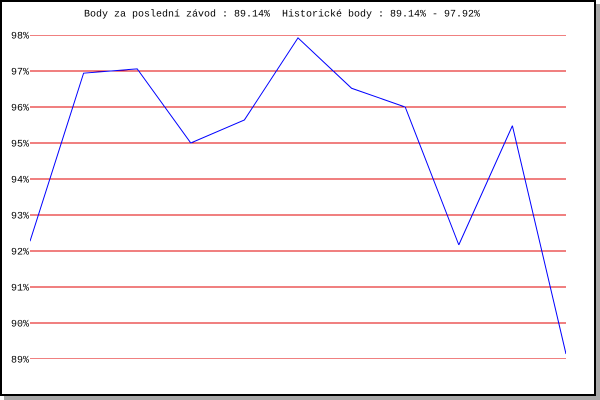  Describe the element at coordinates (19, 109) in the screenshot. I see `y-tick-label: 96%` at that location.